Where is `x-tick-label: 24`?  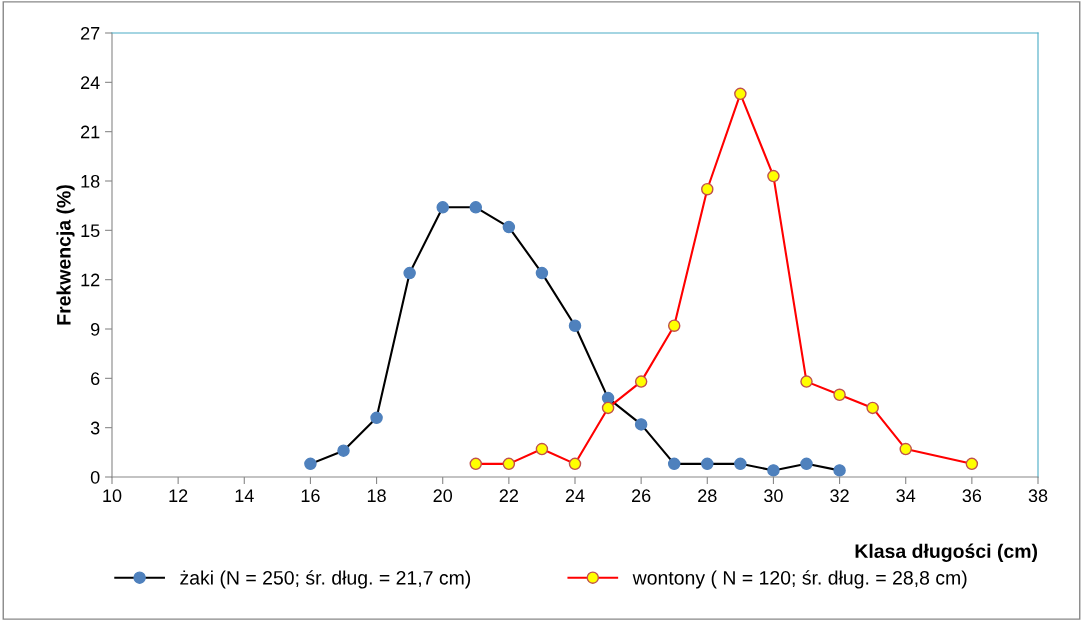 x-tick-label: 24 is located at coordinates (575, 495).